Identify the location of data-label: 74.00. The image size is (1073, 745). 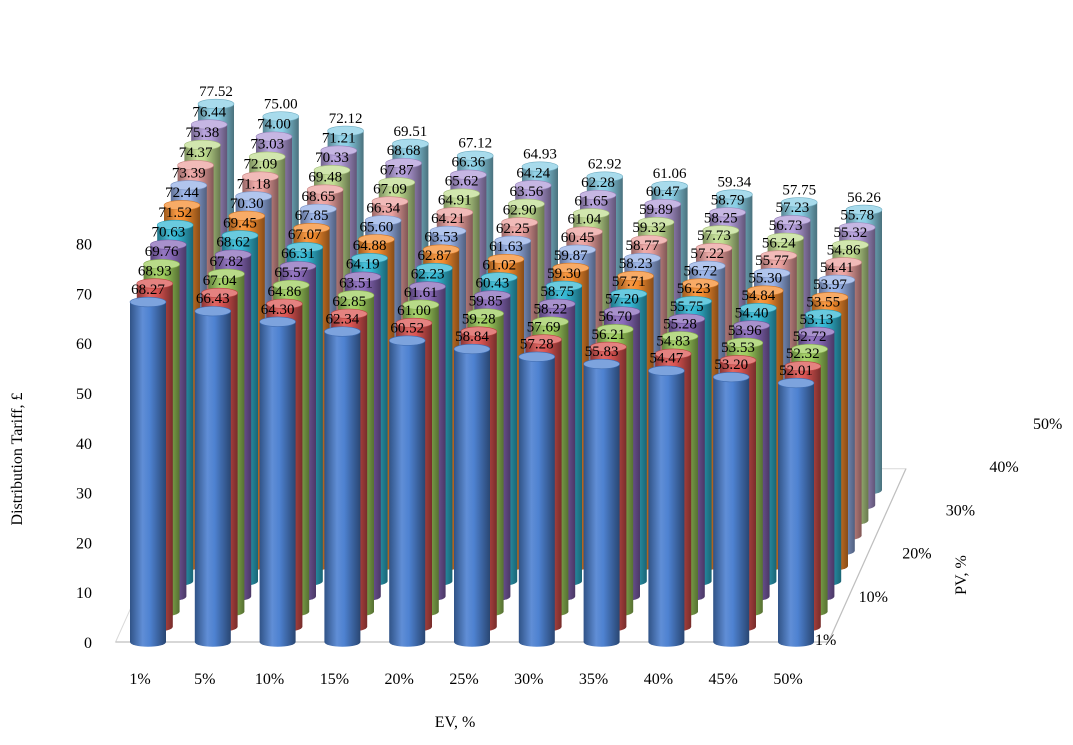
(274, 125).